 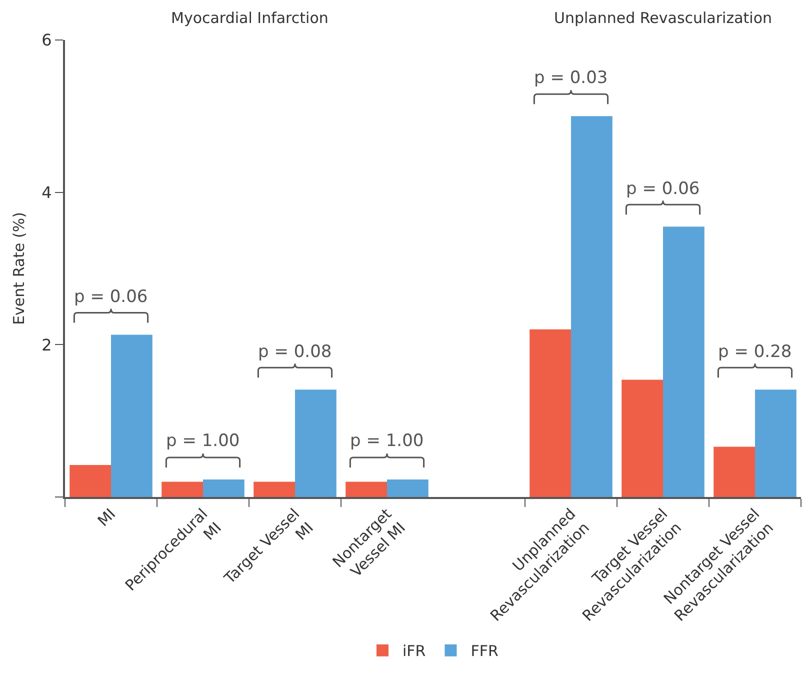 What do you see at coordinates (414, 651) in the screenshot?
I see `legend-label: iFR` at bounding box center [414, 651].